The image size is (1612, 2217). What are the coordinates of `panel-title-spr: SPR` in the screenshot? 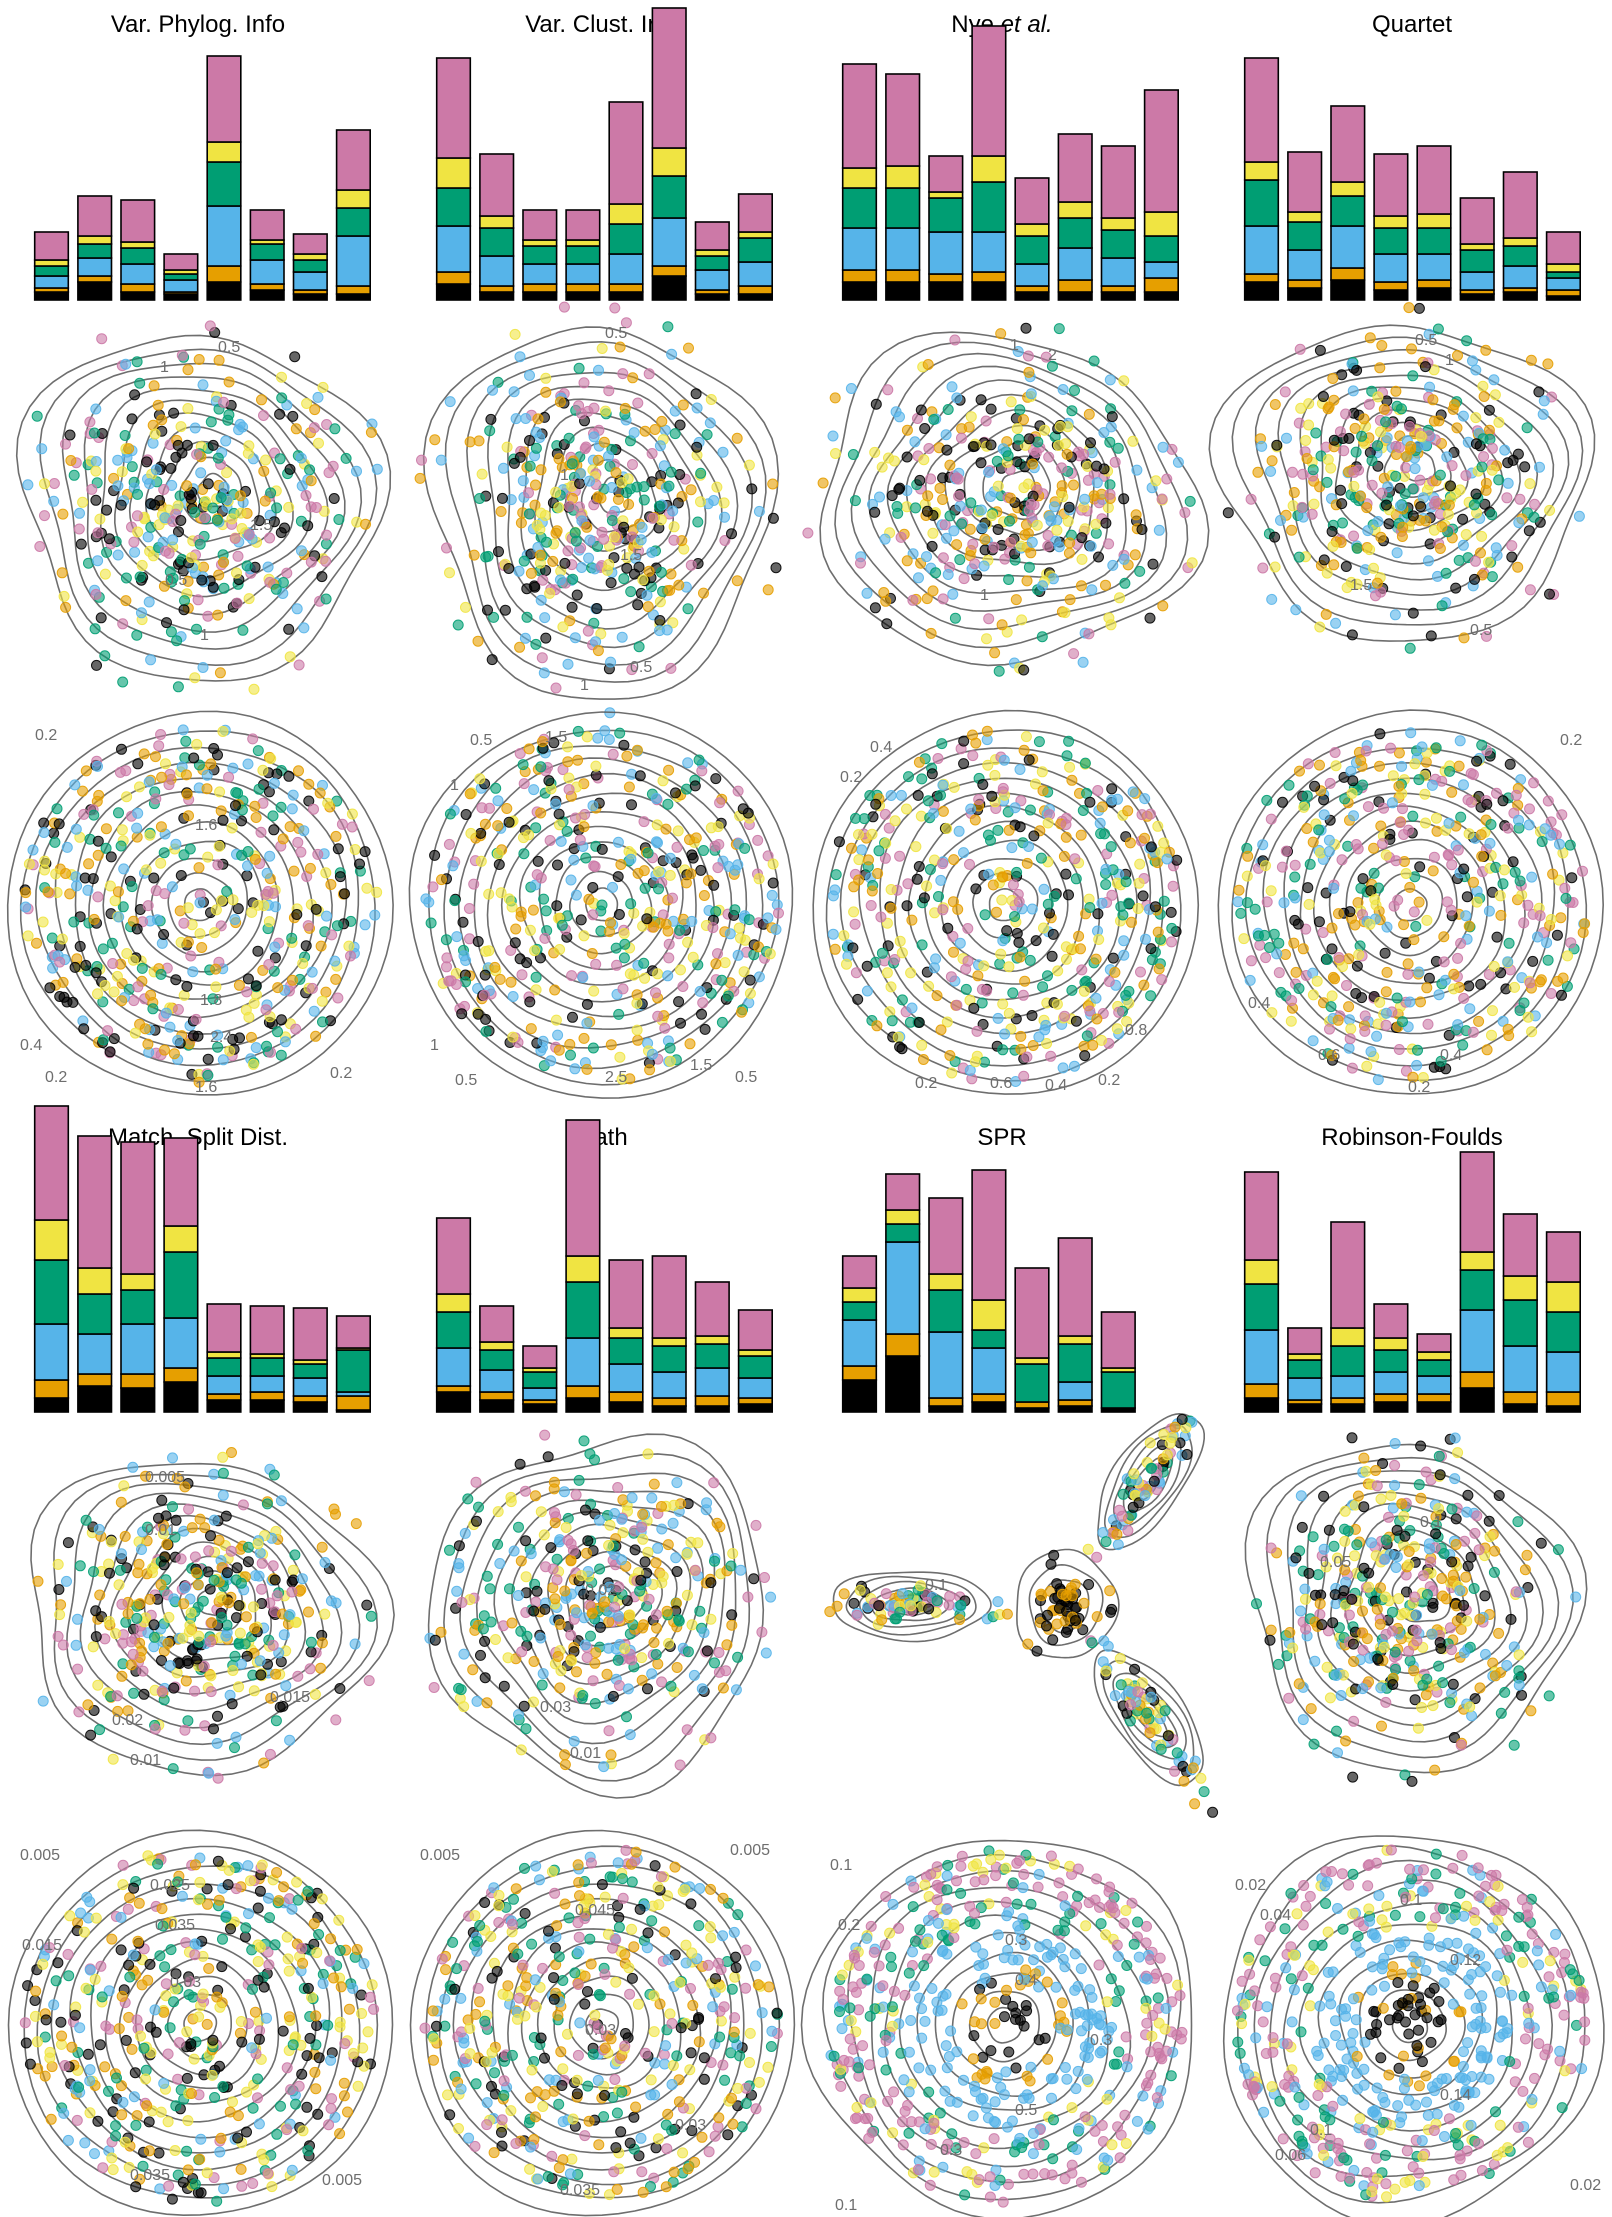 It's located at (1001, 1137).